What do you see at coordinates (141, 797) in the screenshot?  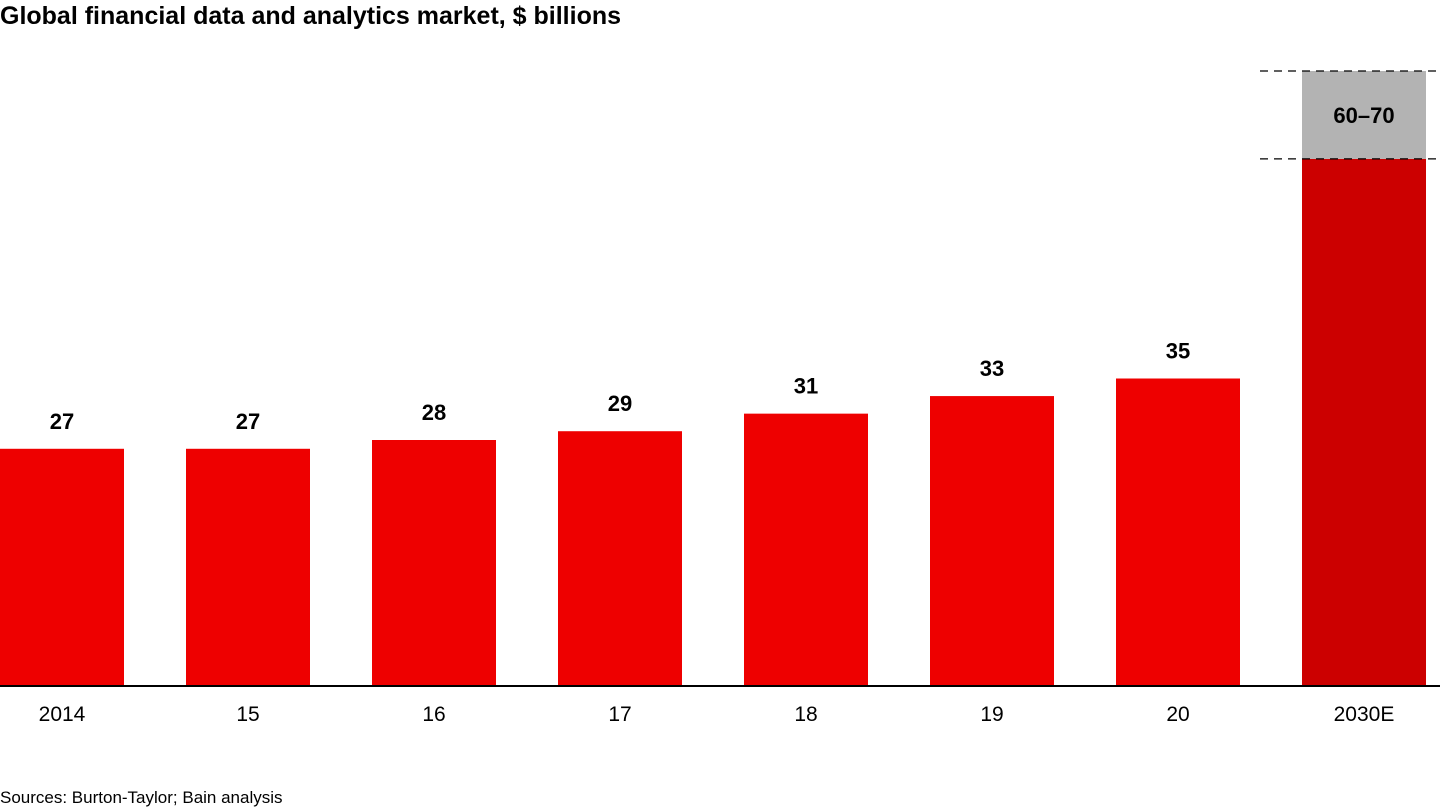 I see `source-note: Sources: Burton-Taylor; Bain analysis` at bounding box center [141, 797].